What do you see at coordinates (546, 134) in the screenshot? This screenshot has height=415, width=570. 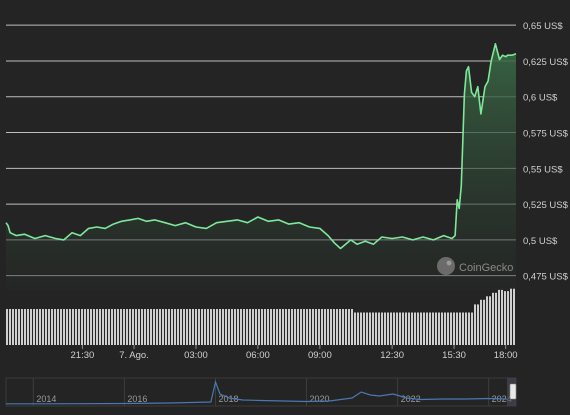 I see `y-tick-label: 0,575 US$` at bounding box center [546, 134].